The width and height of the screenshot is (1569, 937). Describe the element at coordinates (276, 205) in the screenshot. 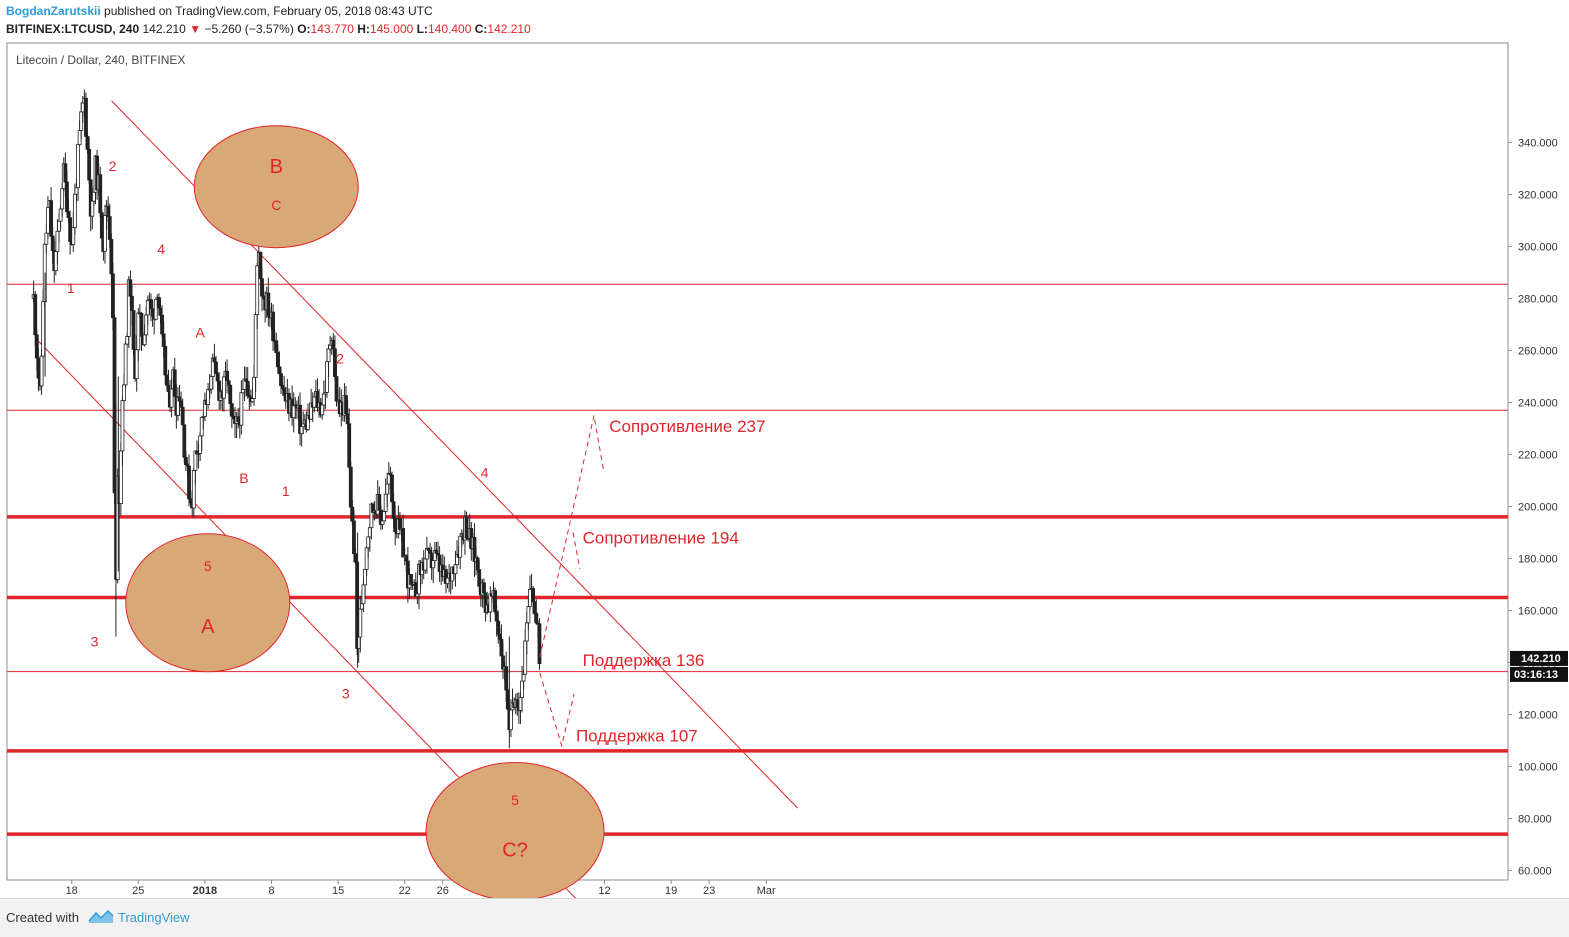

I see `circle-label: C` at that location.